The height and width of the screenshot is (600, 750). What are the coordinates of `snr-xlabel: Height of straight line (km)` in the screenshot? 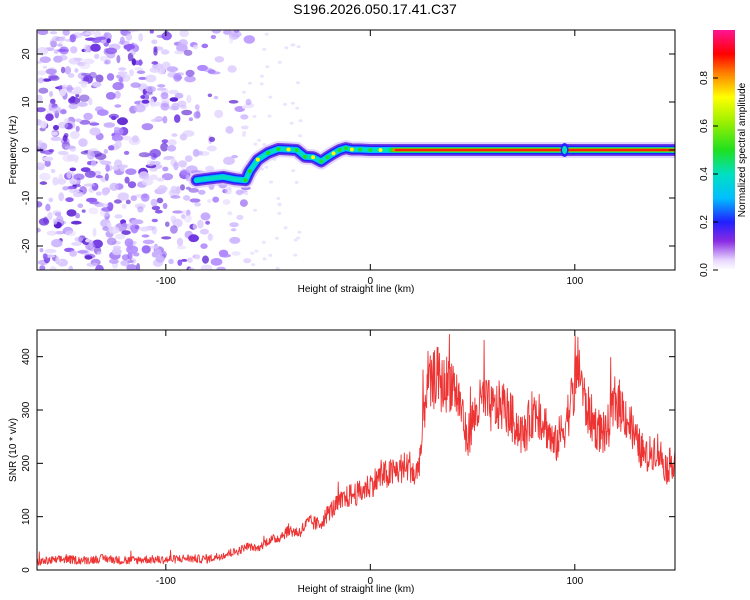 It's located at (356, 589).